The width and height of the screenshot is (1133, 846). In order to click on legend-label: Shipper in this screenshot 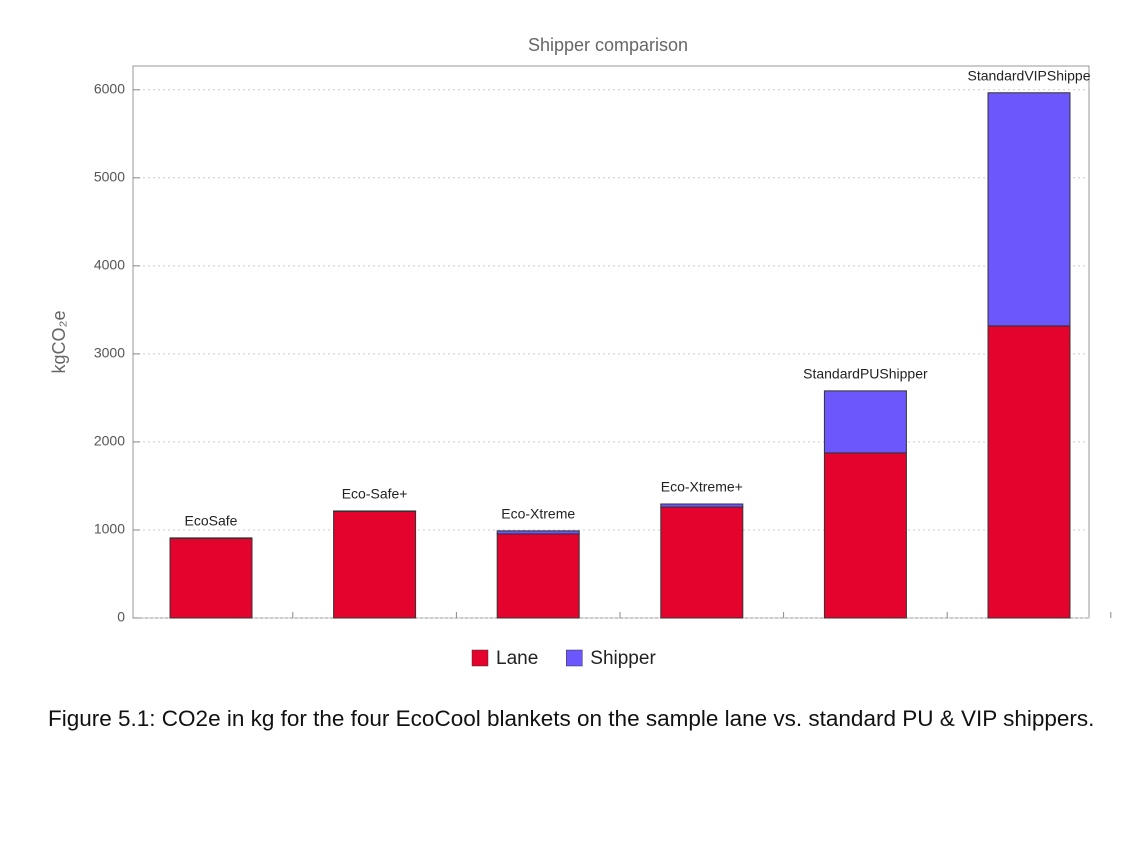, I will do `click(623, 658)`.